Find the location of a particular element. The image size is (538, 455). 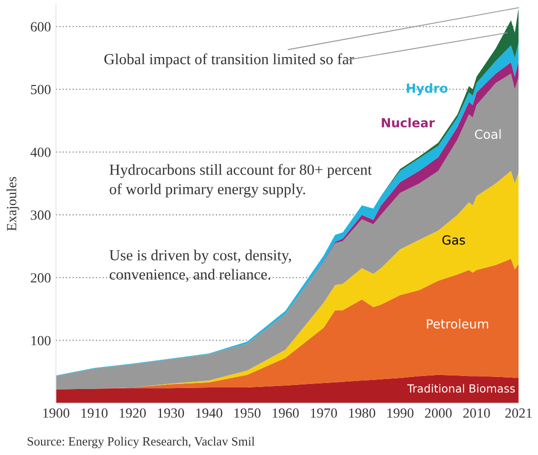

series-label: Petroleum is located at coordinates (457, 323).